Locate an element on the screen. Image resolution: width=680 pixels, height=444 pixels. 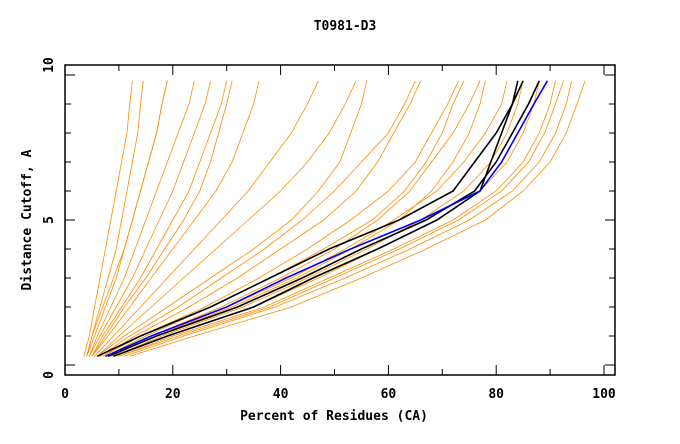
series-line-o24 is located at coordinates (162, 218).